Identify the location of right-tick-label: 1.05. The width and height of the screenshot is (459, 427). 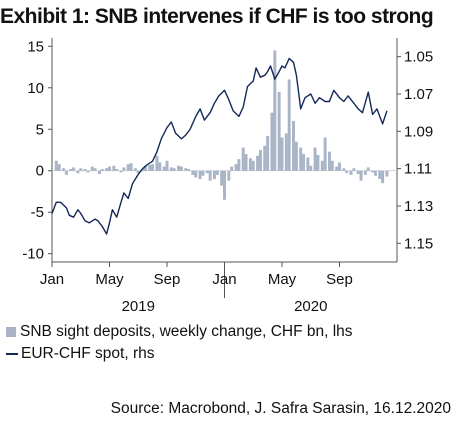
(418, 57).